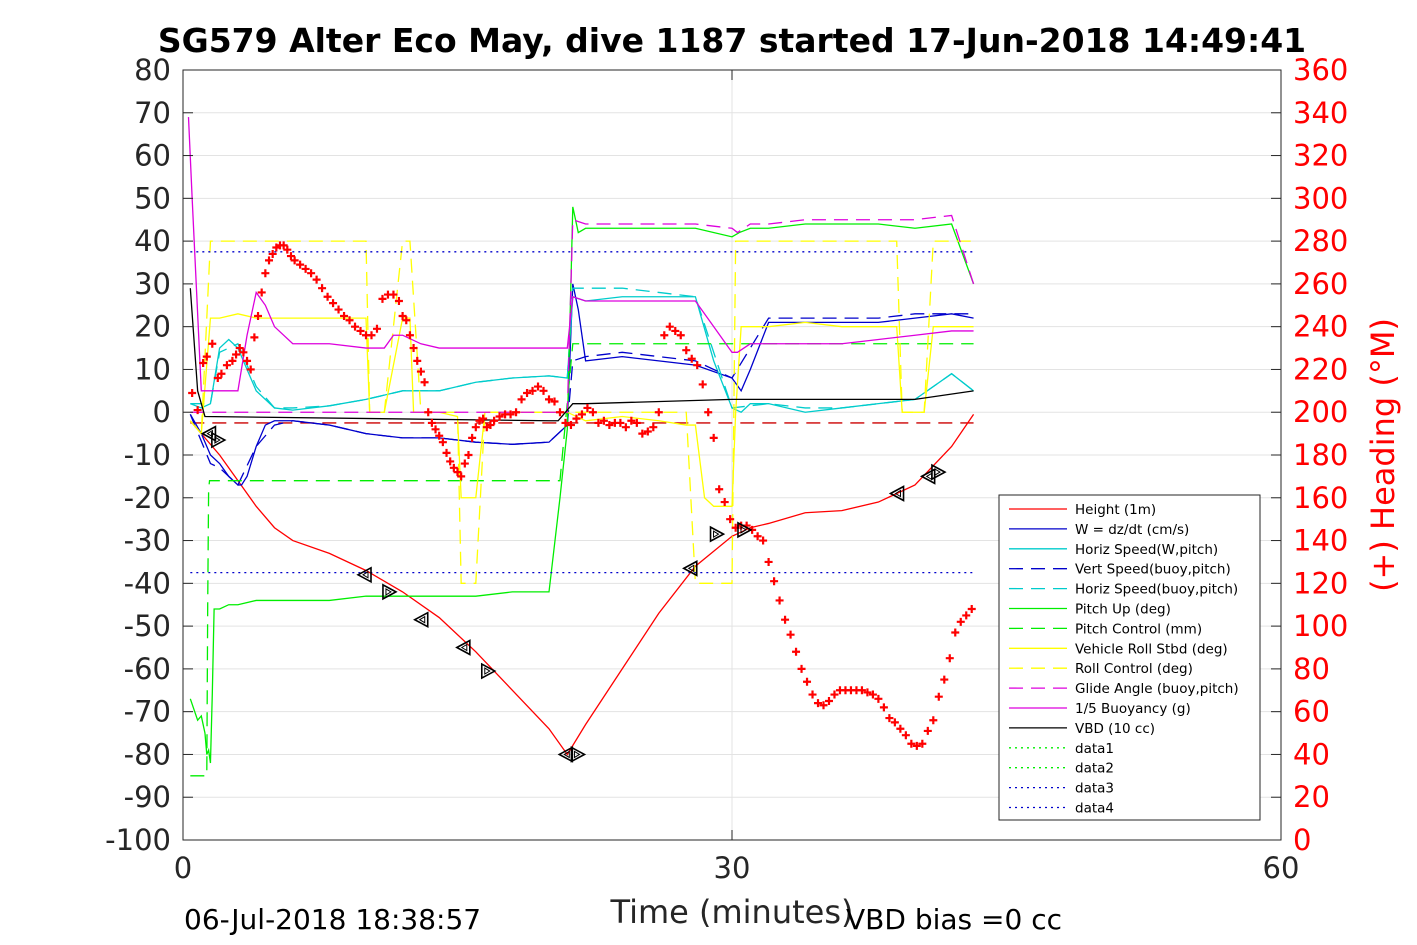  I want to click on turn-marker-right, so click(578, 754).